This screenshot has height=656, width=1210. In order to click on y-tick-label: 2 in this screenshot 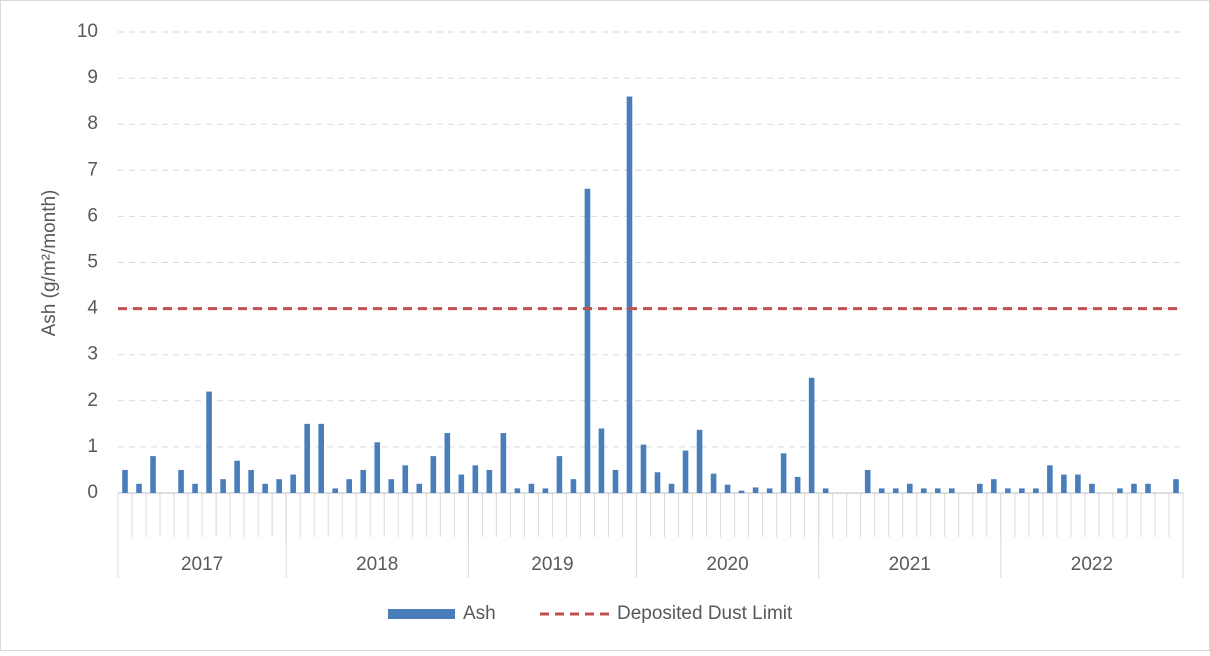, I will do `click(92, 400)`.